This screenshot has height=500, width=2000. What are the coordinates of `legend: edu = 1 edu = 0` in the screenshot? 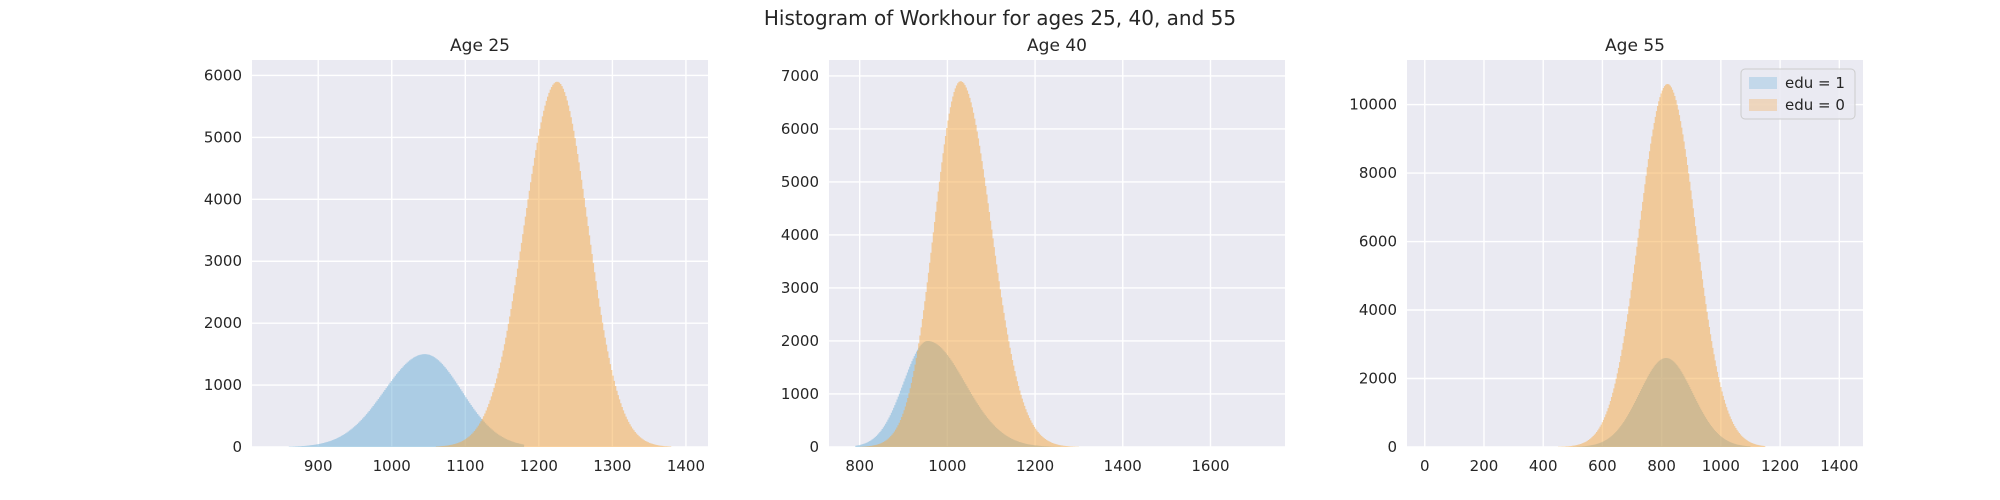 It's located at (1798, 94).